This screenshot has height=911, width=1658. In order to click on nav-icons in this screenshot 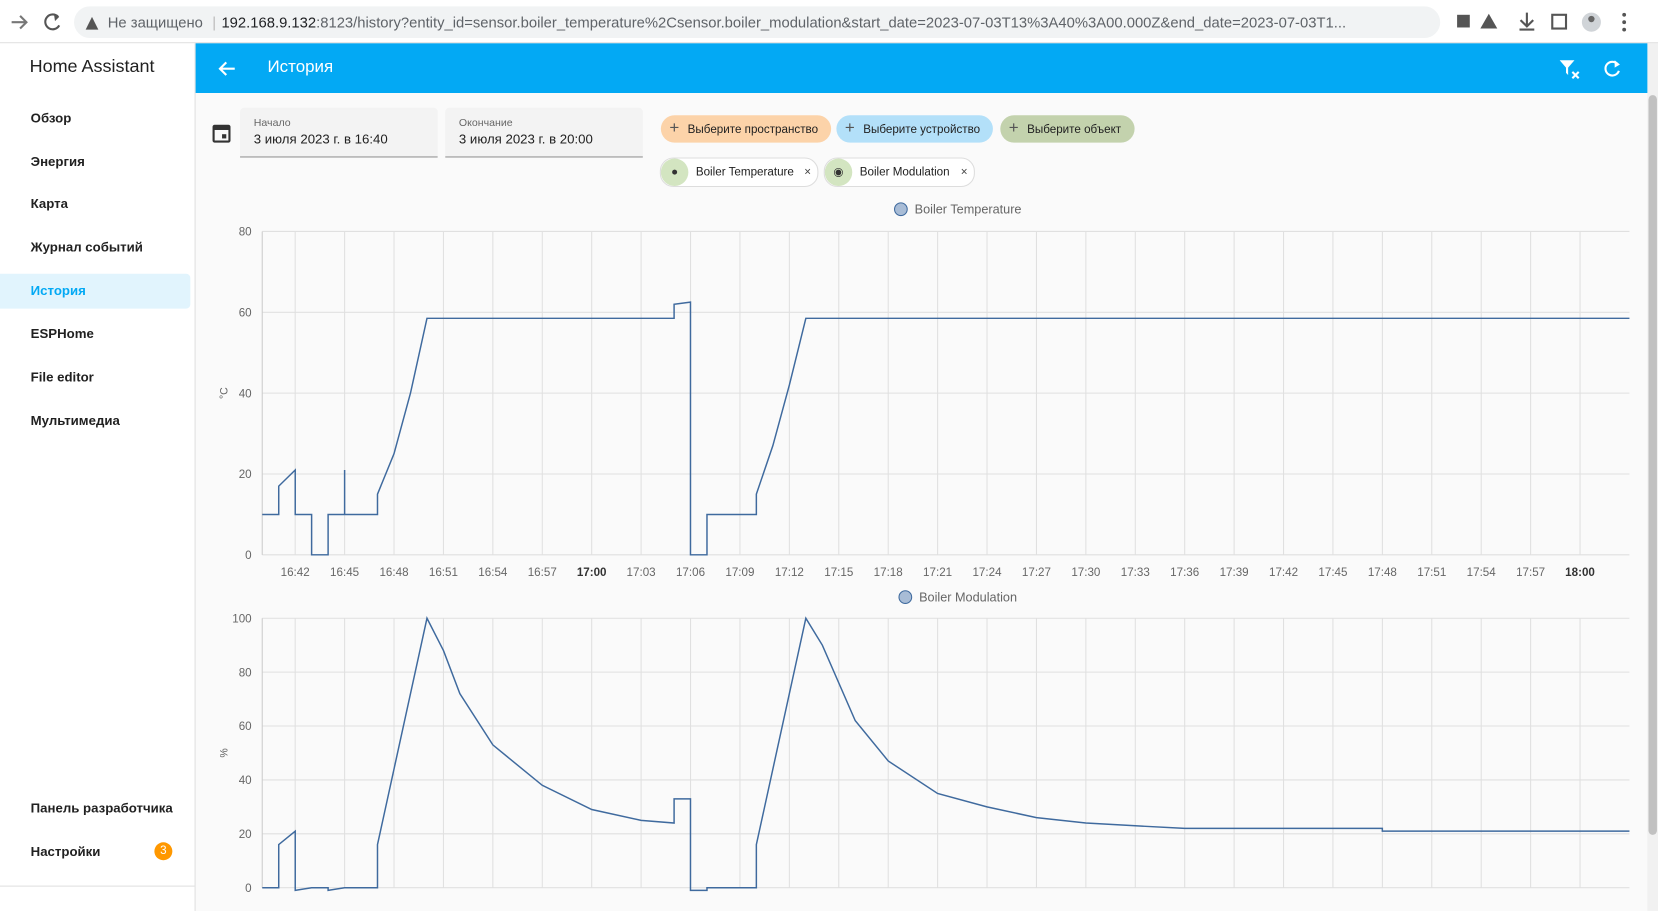, I will do `click(36, 22)`.